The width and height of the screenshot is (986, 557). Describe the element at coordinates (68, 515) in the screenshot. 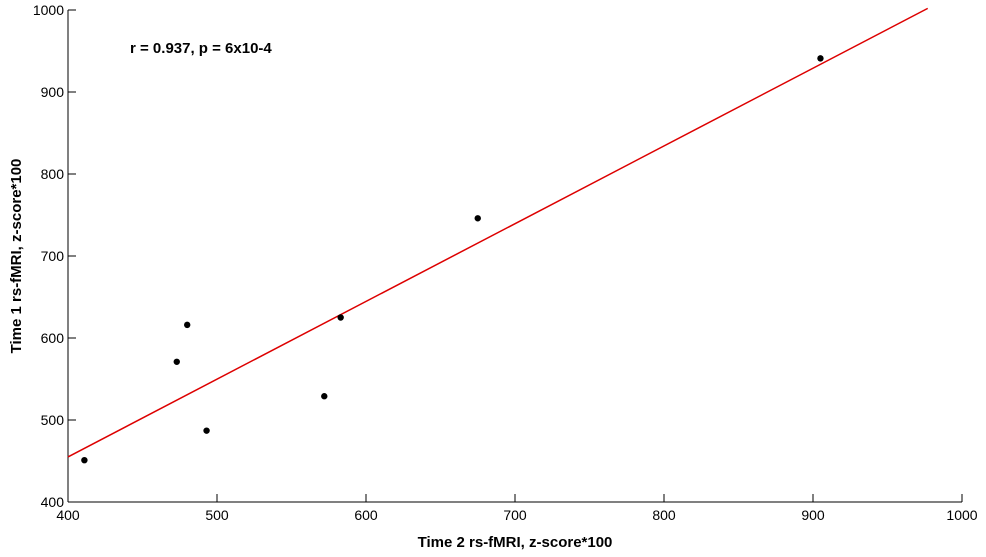

I see `x-tick-label: 400` at that location.